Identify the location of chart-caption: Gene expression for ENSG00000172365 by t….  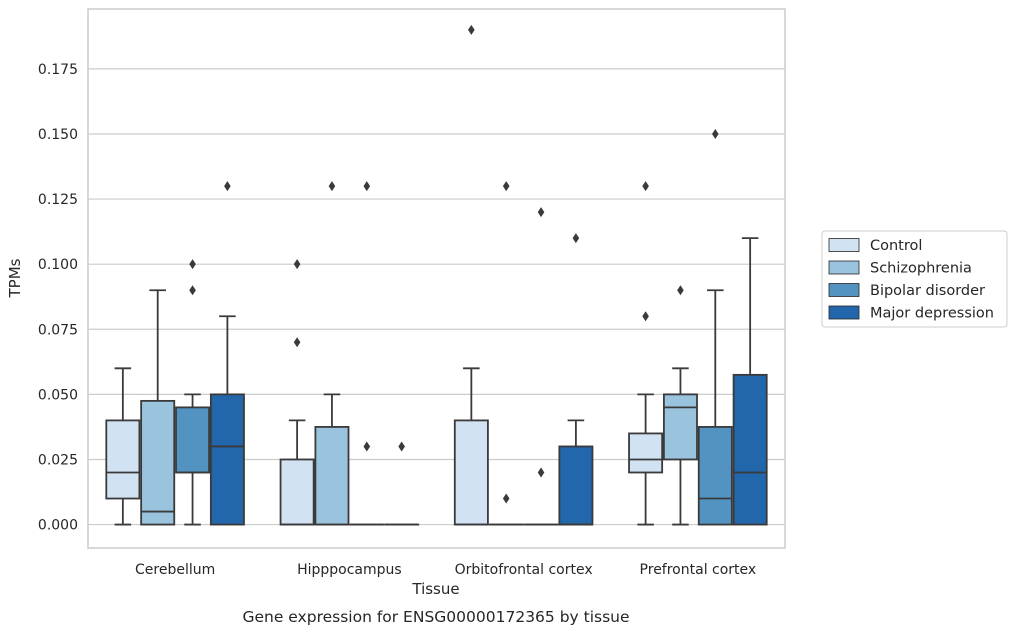
(435, 617).